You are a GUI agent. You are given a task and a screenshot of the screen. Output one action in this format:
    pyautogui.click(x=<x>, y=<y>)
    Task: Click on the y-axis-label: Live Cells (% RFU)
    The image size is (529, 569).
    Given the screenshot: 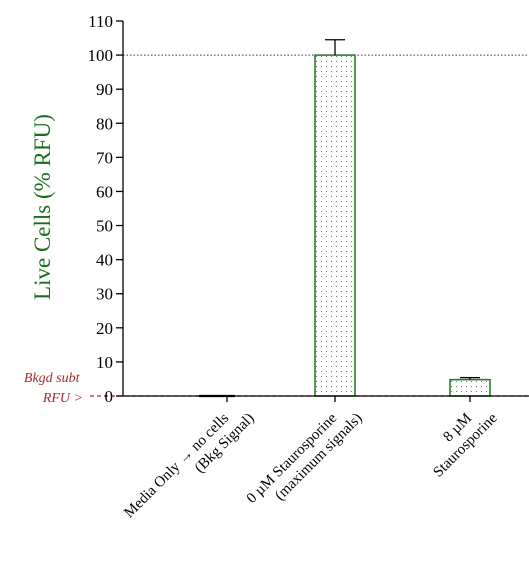 What is the action you would take?
    pyautogui.click(x=42, y=207)
    